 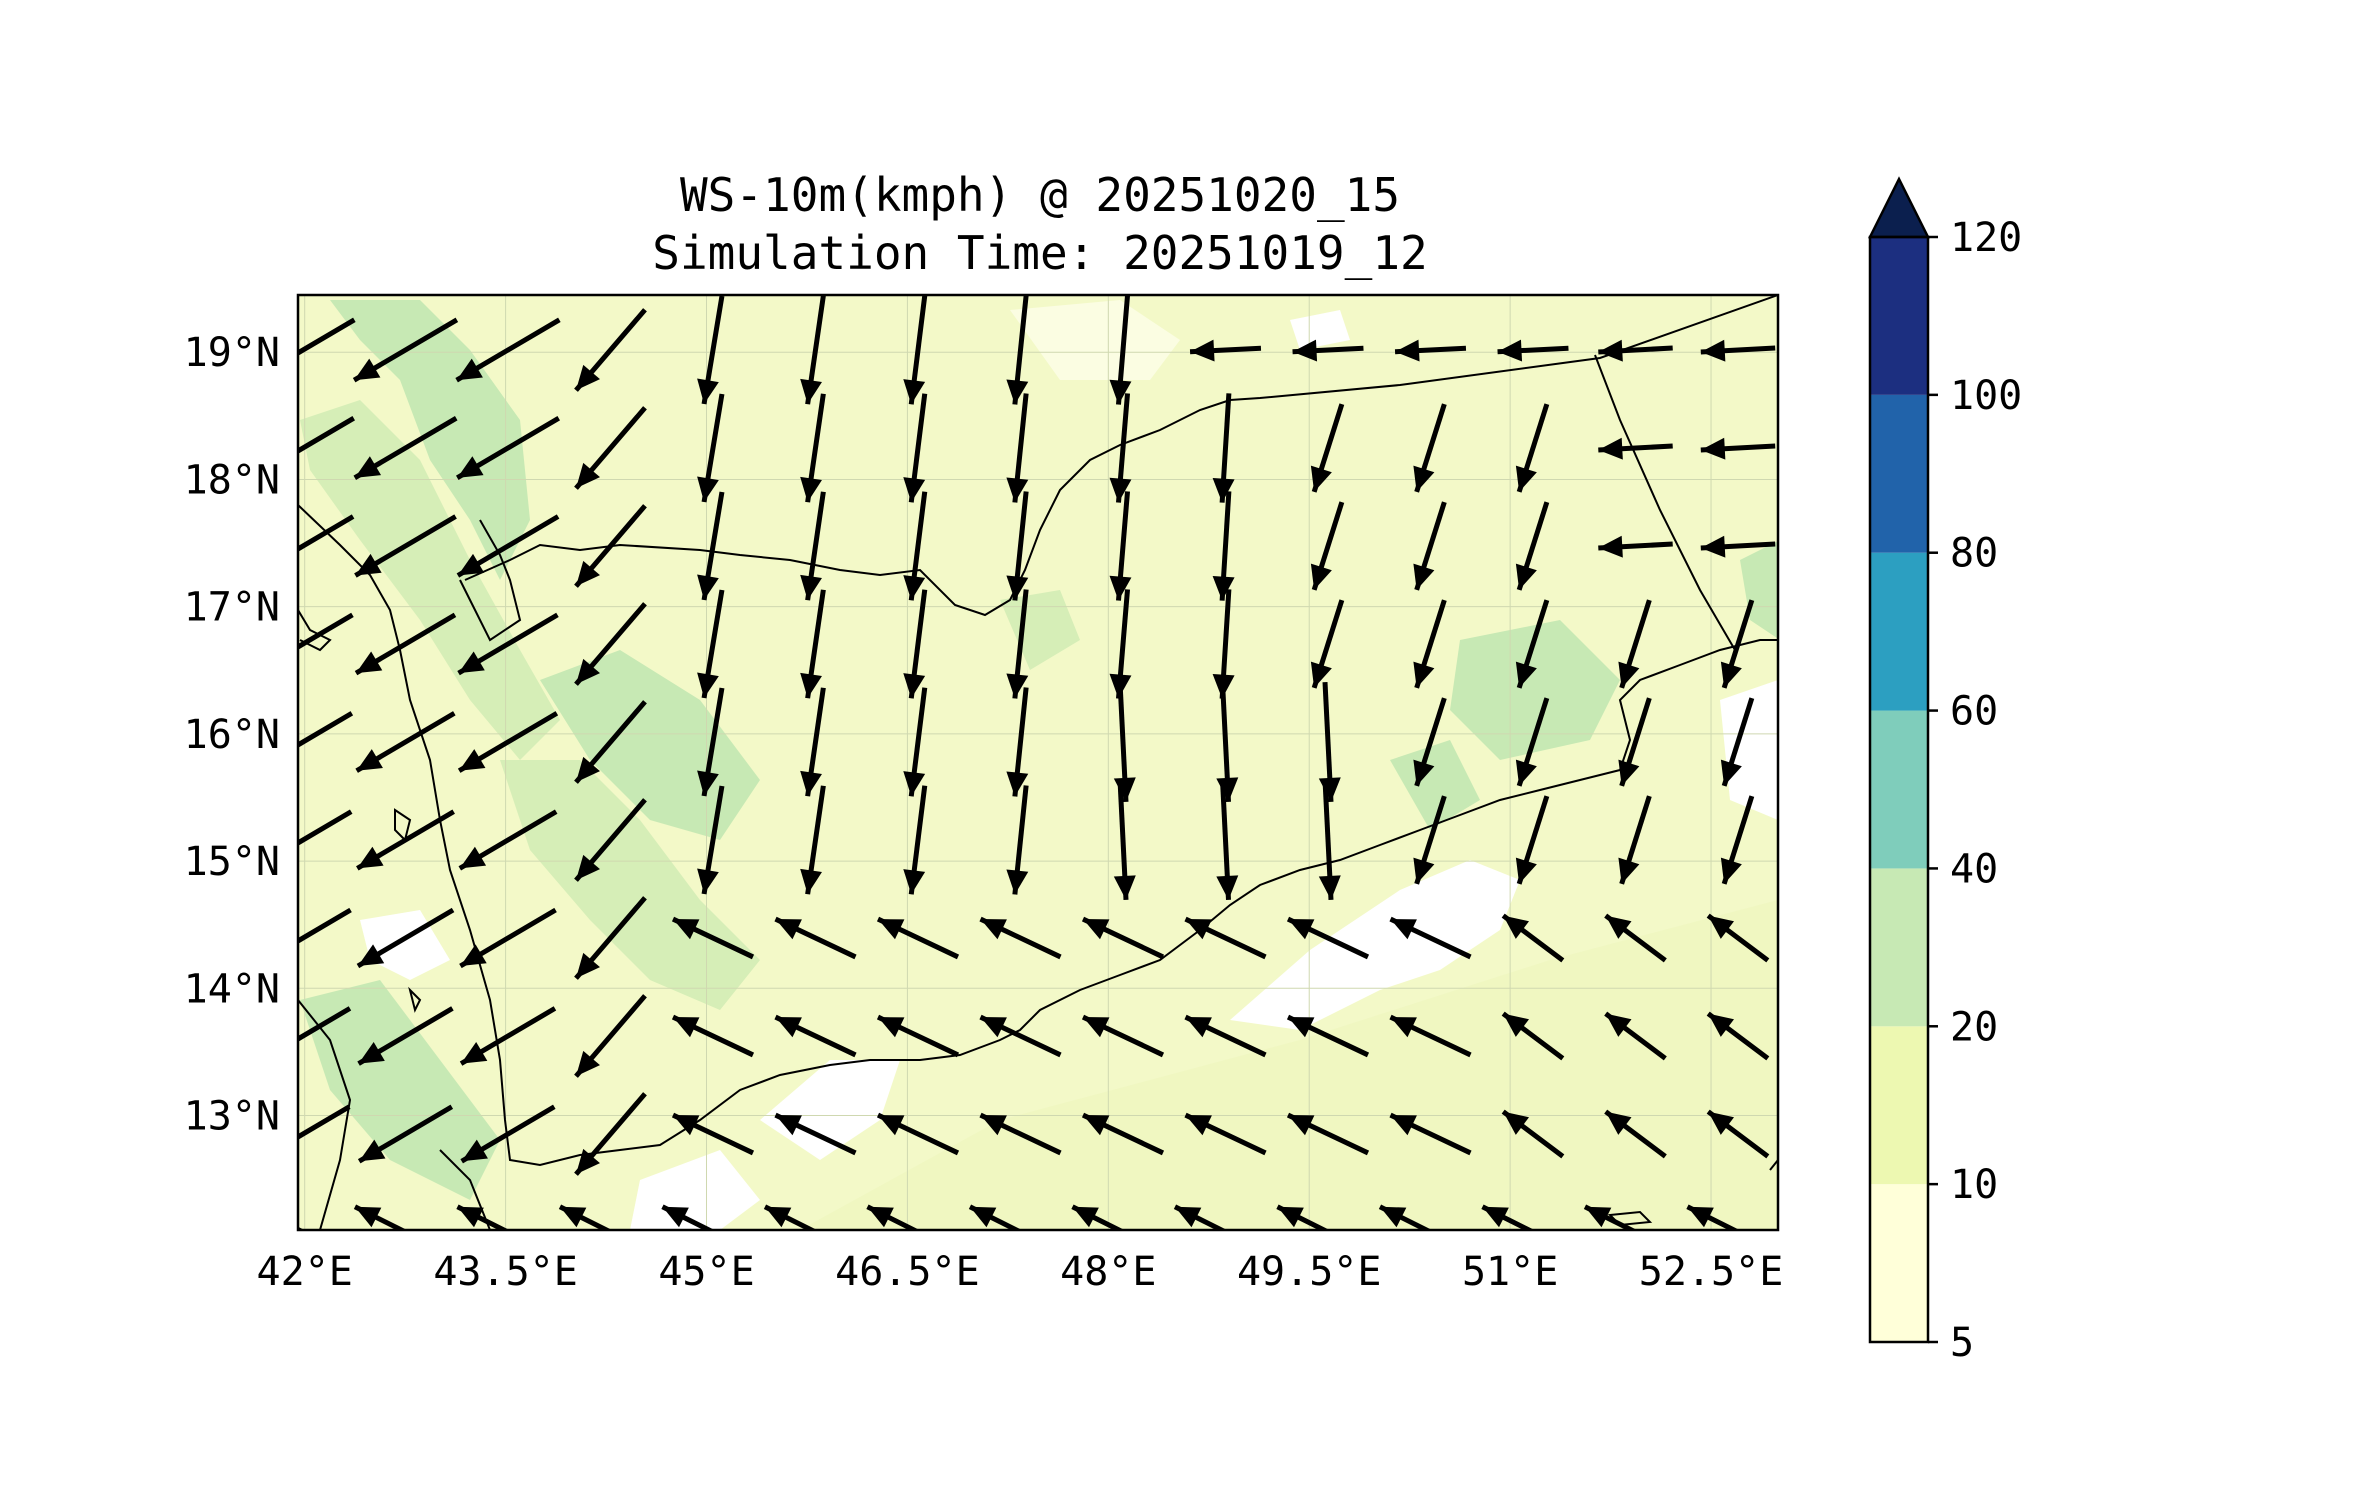 I want to click on colorbar: 5 10 20 40 60 80 100 120, so click(x=1944, y=771).